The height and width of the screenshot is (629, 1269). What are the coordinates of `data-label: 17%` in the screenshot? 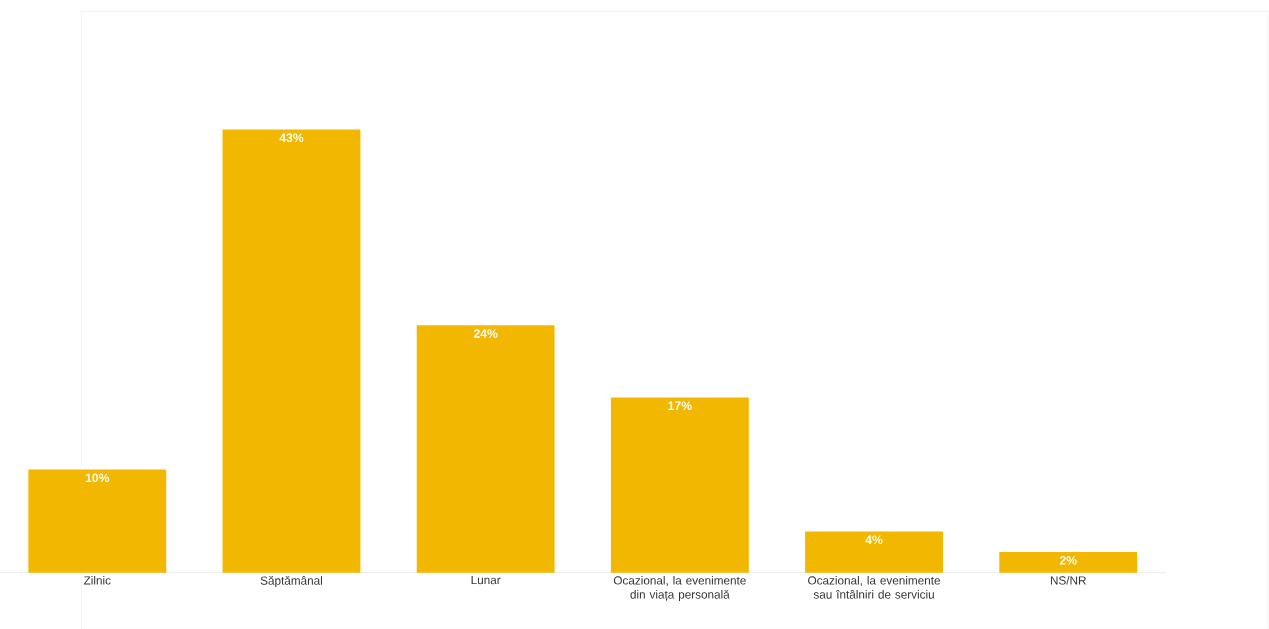 It's located at (680, 405).